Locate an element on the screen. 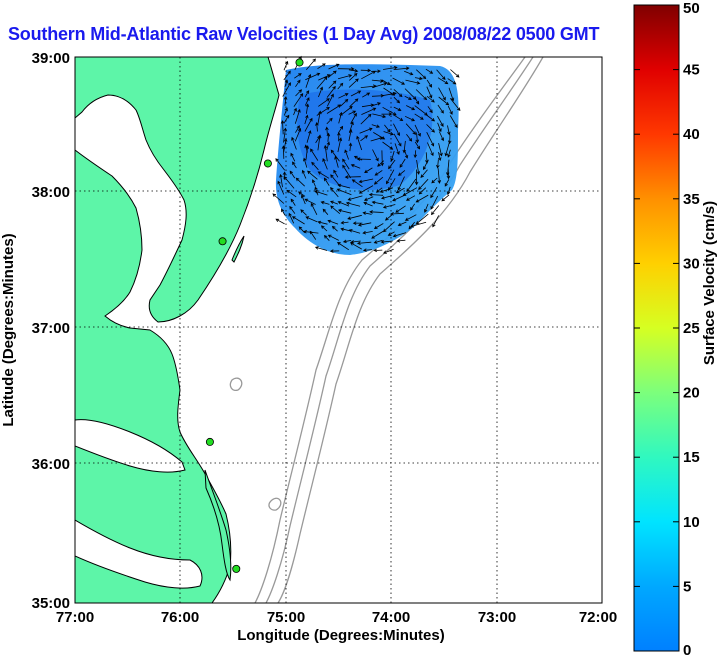 This screenshot has width=724, height=659. x-tick-label: 75:00 is located at coordinates (286, 617).